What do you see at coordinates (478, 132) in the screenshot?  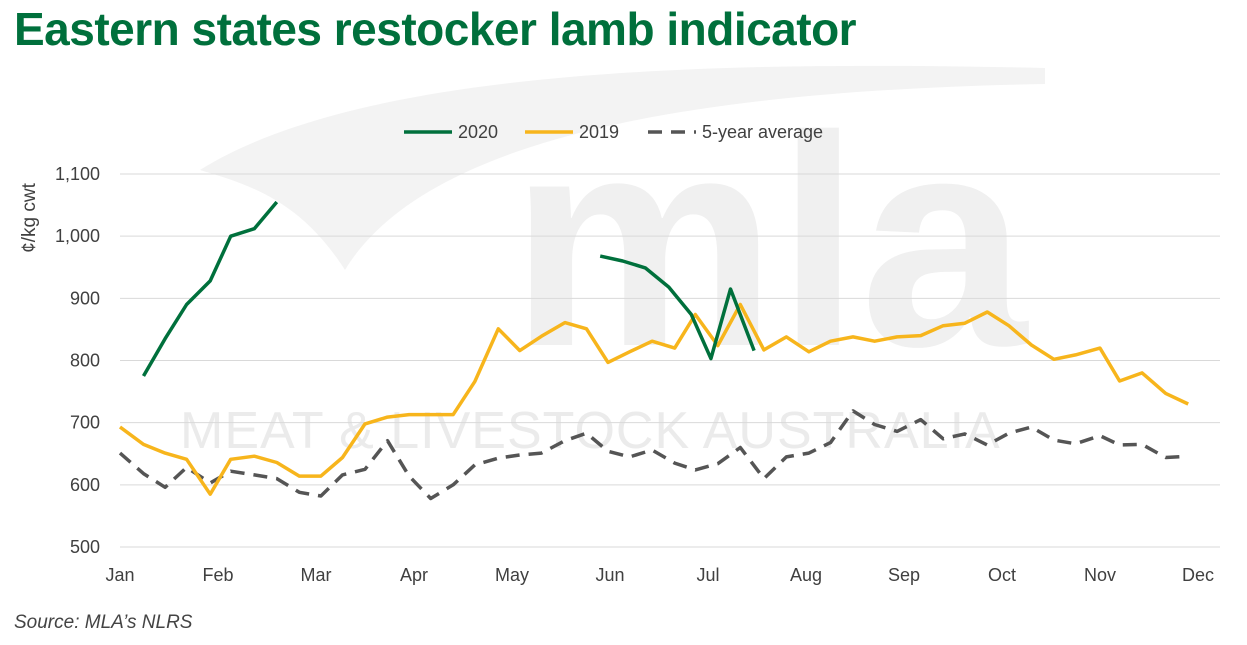 I see `legend-label: 2020` at bounding box center [478, 132].